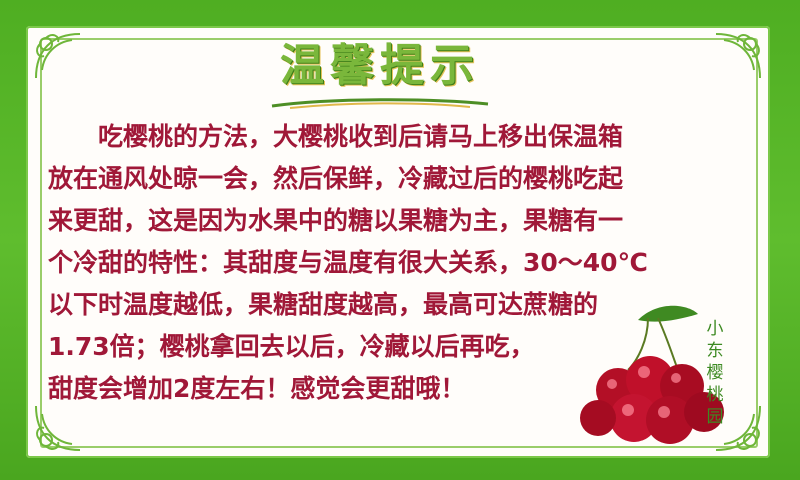  I want to click on side-brand-label: 小东樱桃园, so click(715, 373).